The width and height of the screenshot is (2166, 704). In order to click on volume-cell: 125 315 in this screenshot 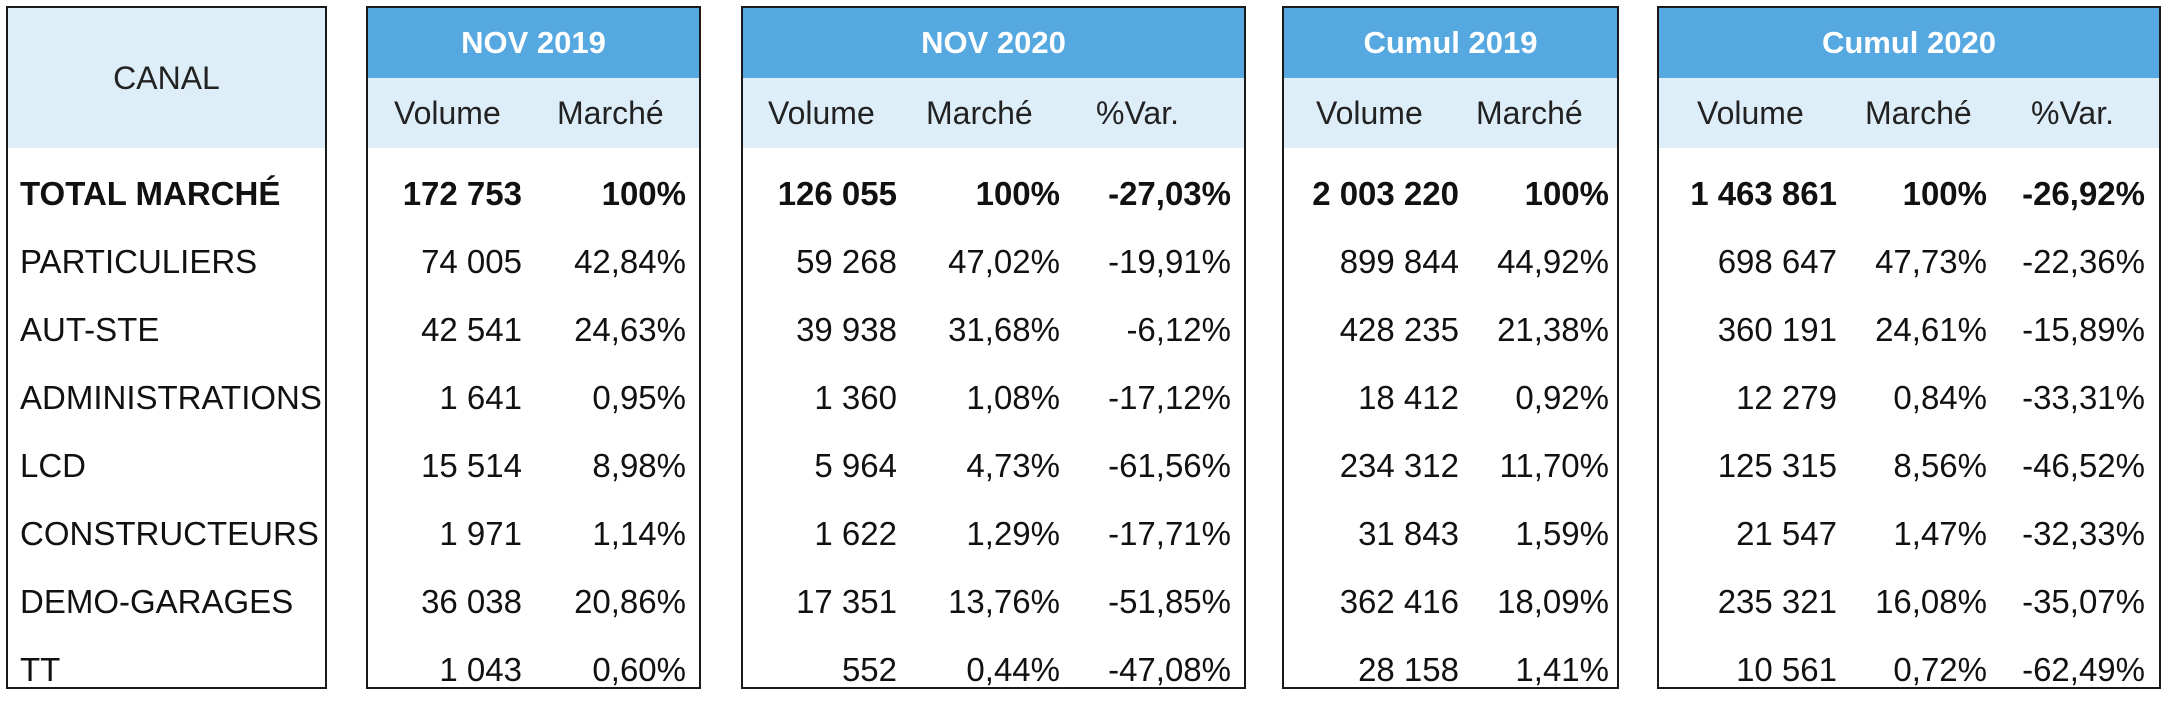, I will do `click(1777, 465)`.